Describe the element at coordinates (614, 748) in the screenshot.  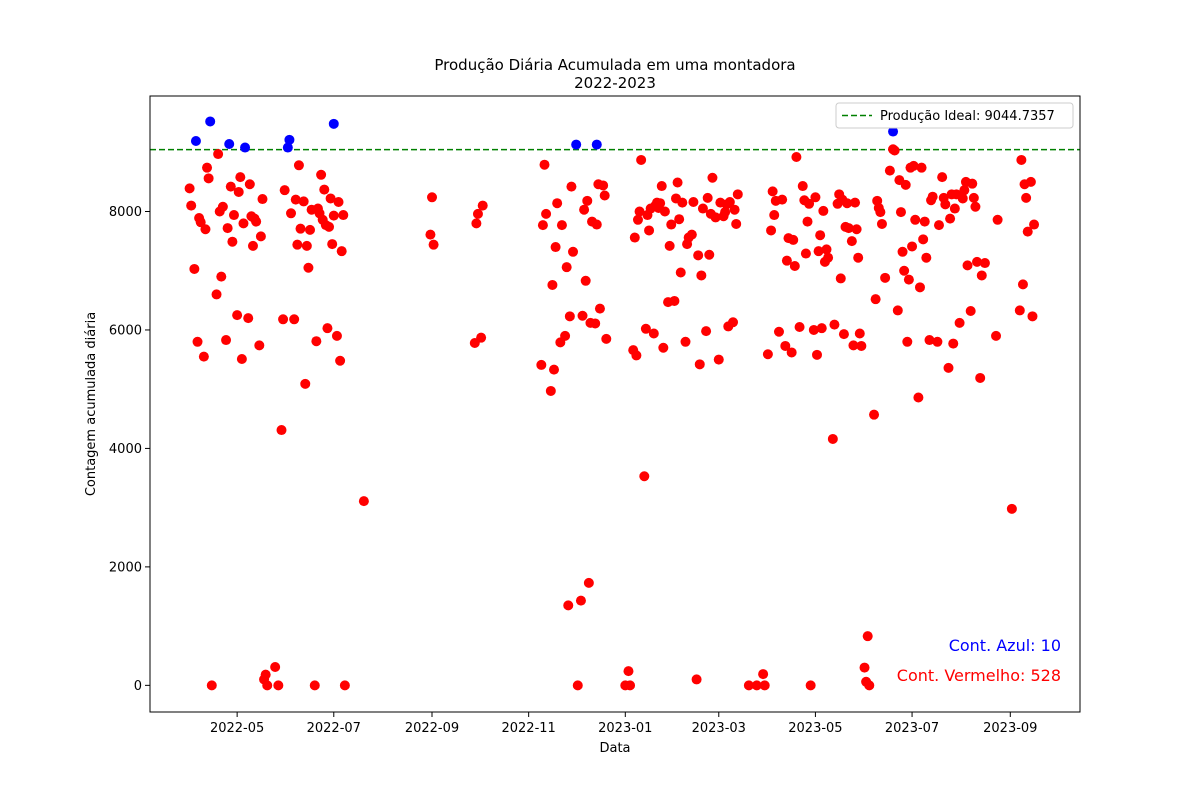
I see `x-axis-label: Data` at that location.